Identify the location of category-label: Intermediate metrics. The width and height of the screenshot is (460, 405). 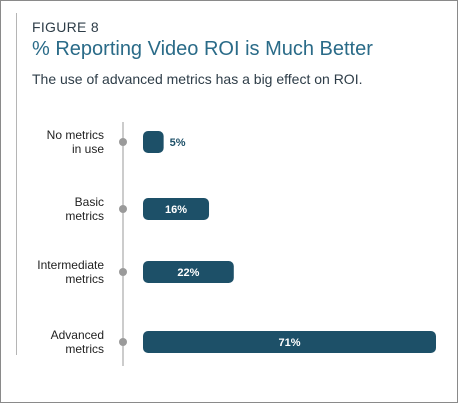
(70, 272).